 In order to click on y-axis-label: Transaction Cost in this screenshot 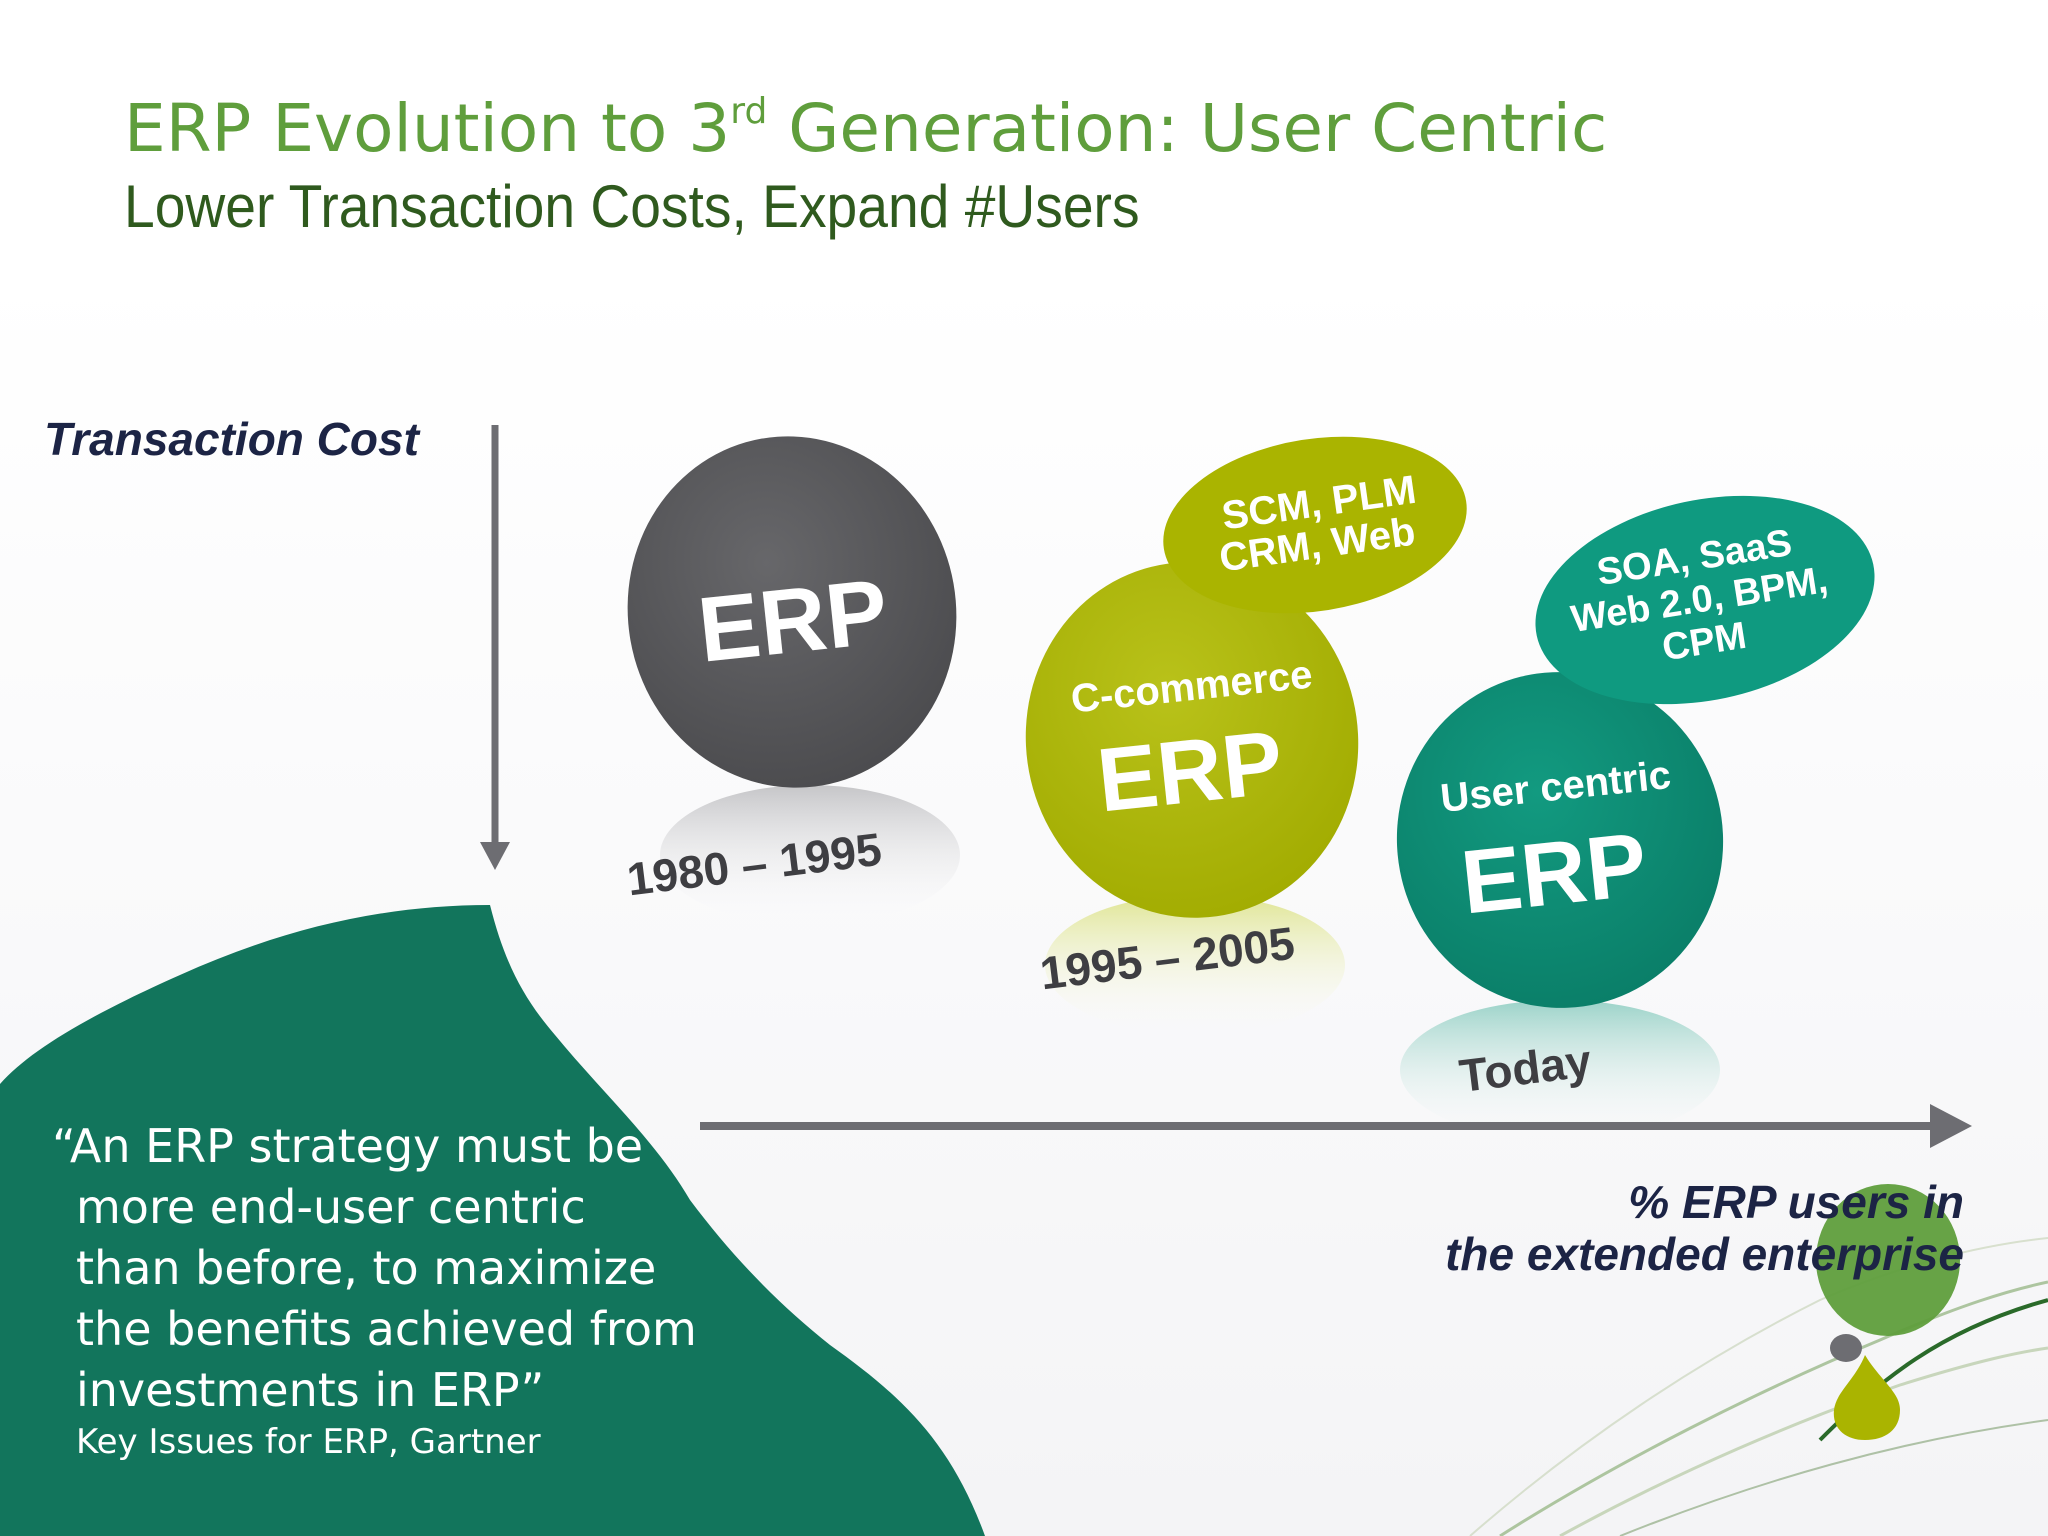, I will do `click(231, 439)`.